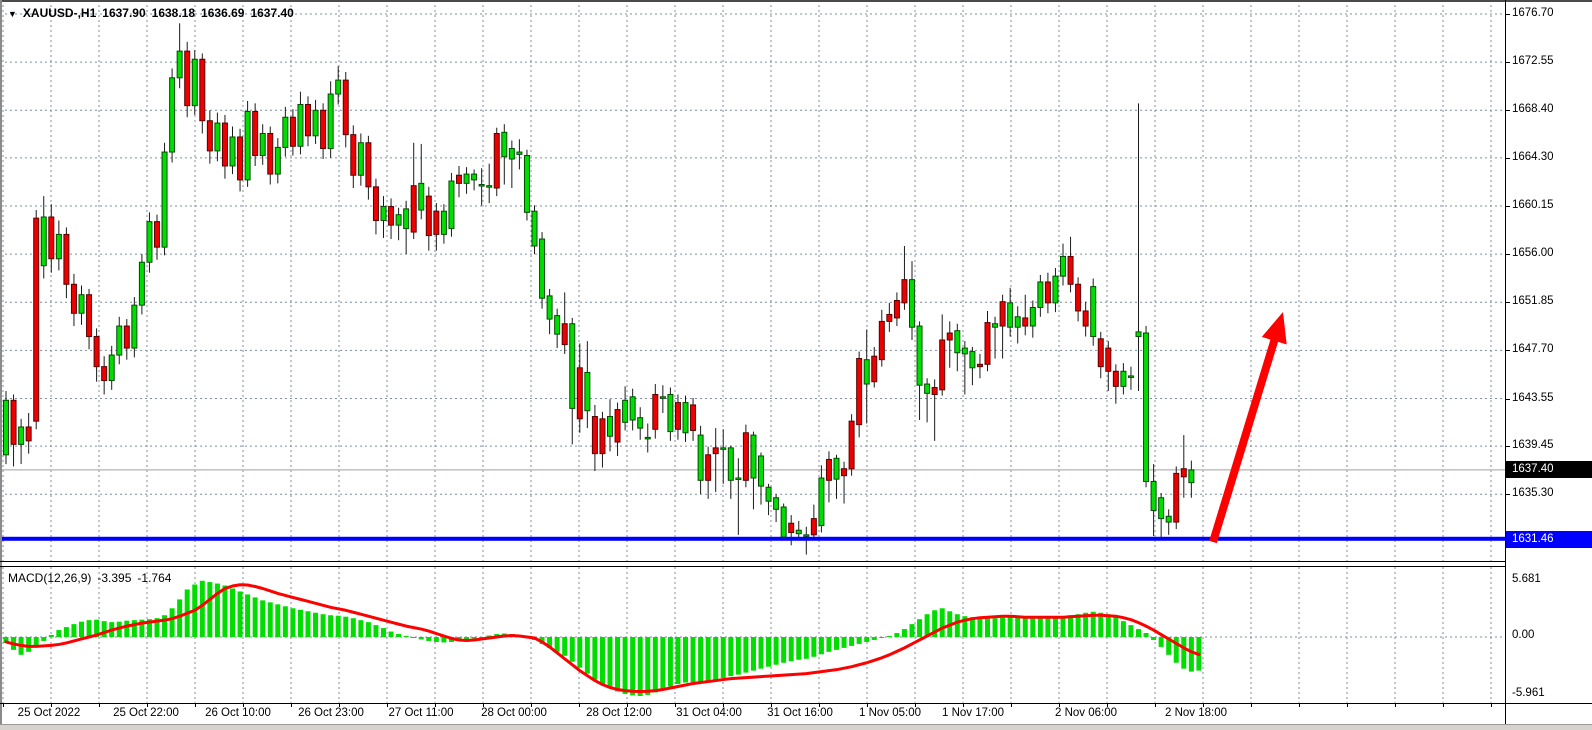  Describe the element at coordinates (1533, 109) in the screenshot. I see `price-tick-label: 1668.40` at that location.